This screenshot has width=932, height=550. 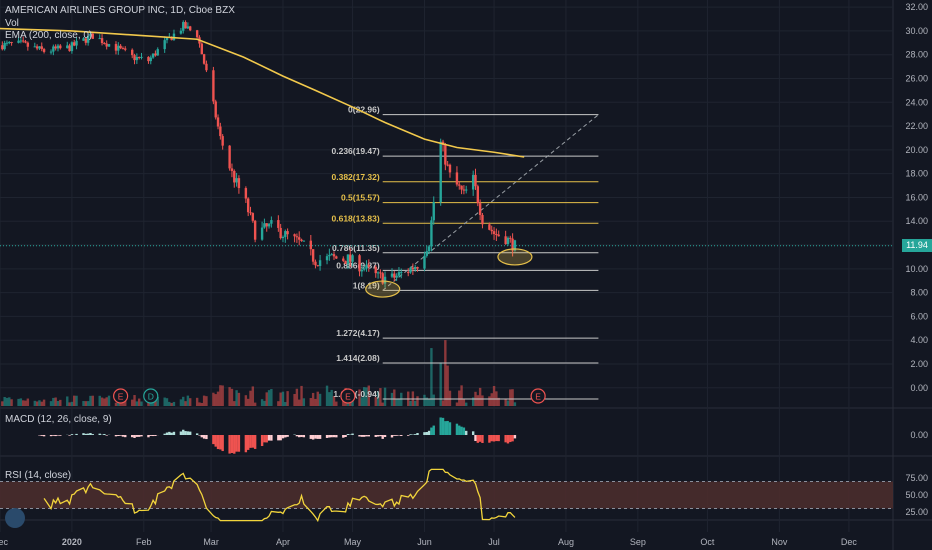 I want to click on time-tick-label: Oct, so click(x=707, y=542).